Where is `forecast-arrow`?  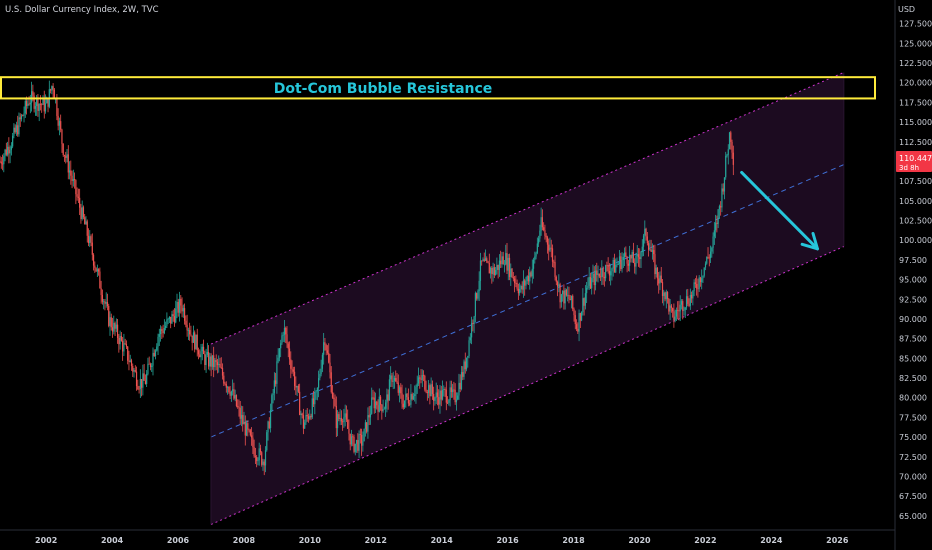
forecast-arrow is located at coordinates (779, 210).